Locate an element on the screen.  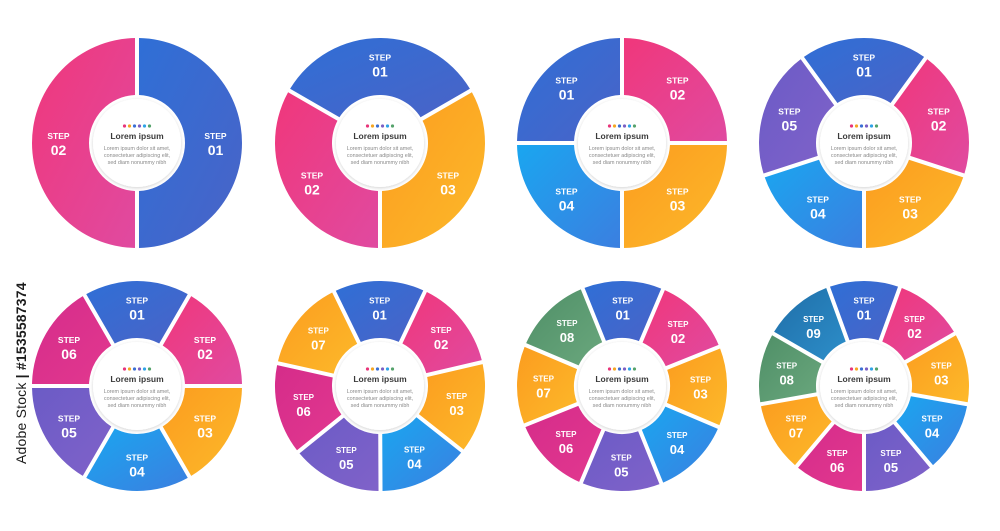
stock-id-label: Adobe Stock | #1535587374 is located at coordinates (21, 373).